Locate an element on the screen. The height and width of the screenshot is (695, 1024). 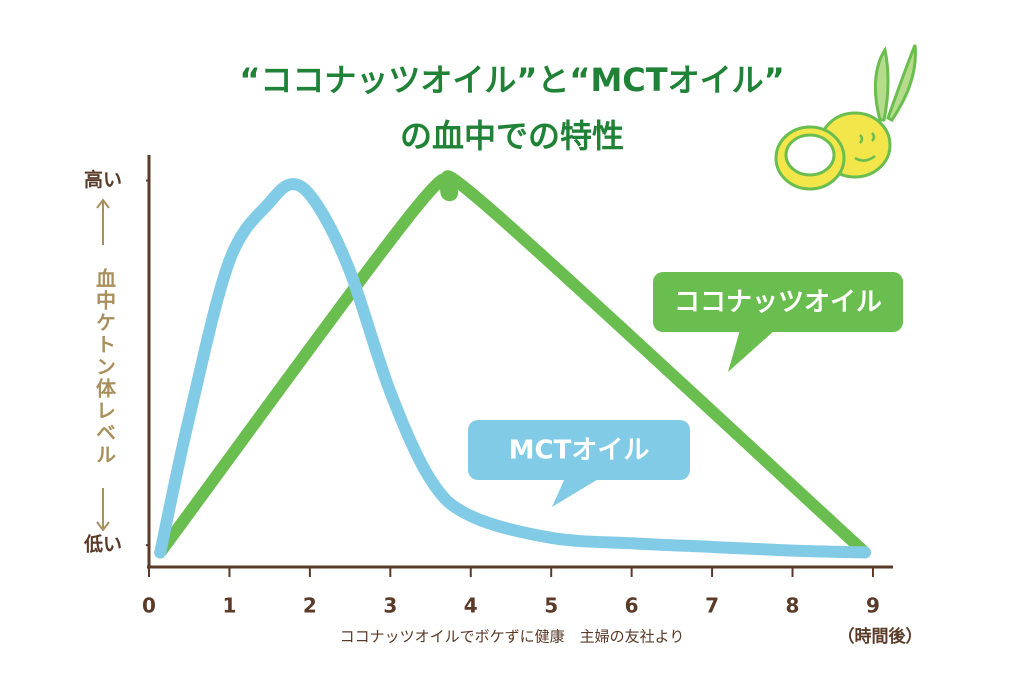
x-tick-label: 3 is located at coordinates (390, 606).